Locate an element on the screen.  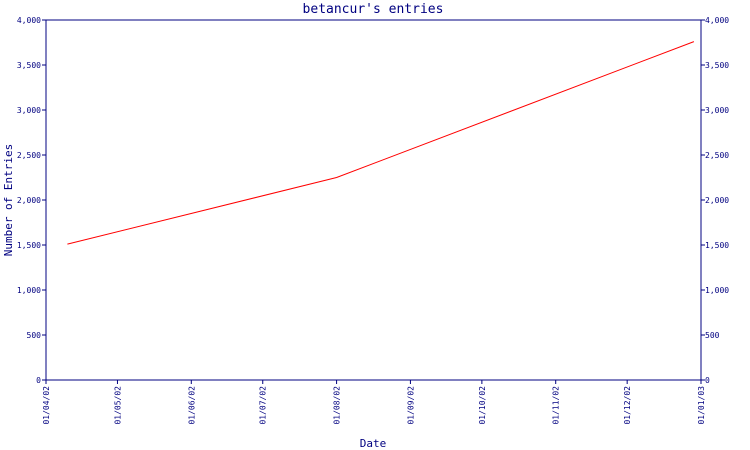
y-tick-label-left: 2,000 is located at coordinates (29, 200).